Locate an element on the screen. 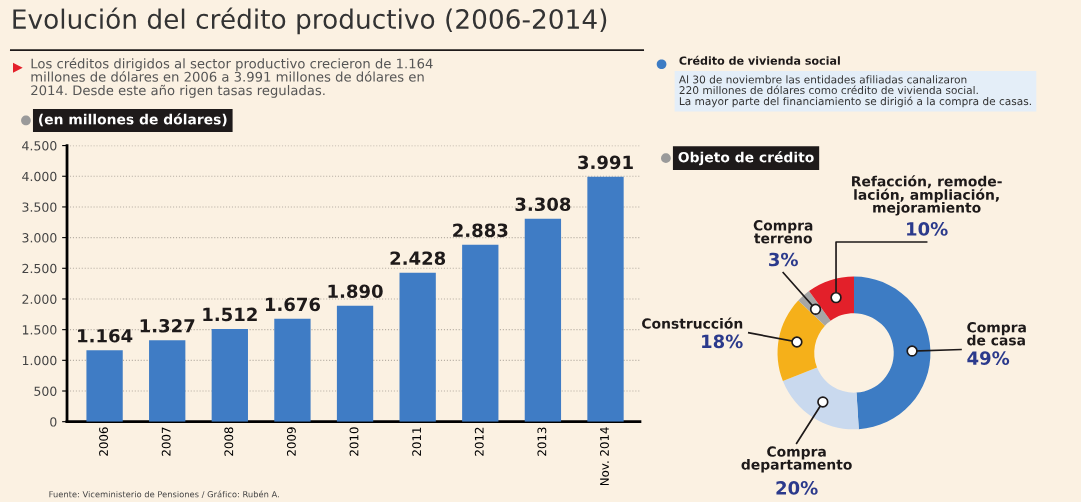 Image resolution: width=1081 pixels, height=502 pixels. data-label: 2.883 is located at coordinates (480, 230).